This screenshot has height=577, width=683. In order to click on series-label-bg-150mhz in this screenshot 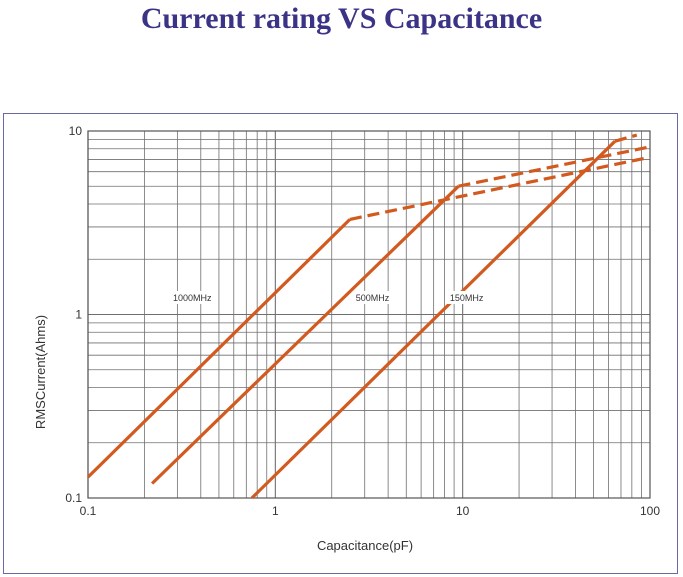, I will do `click(466, 297)`.